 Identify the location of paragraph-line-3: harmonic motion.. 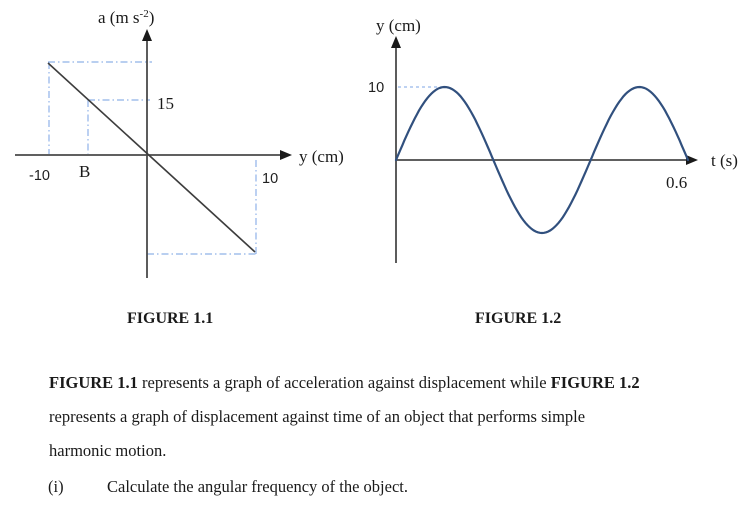
(108, 450).